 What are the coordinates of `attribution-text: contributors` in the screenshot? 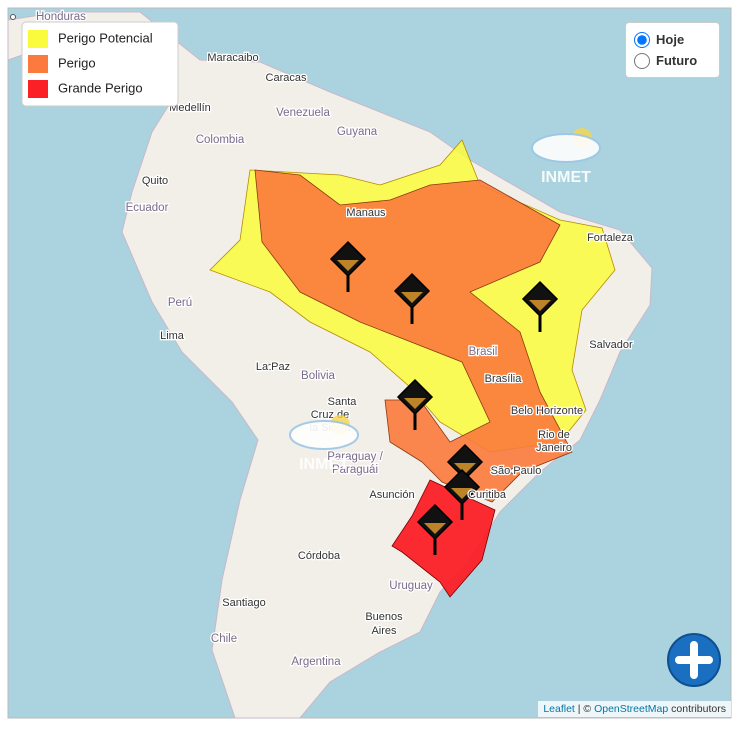 It's located at (697, 709).